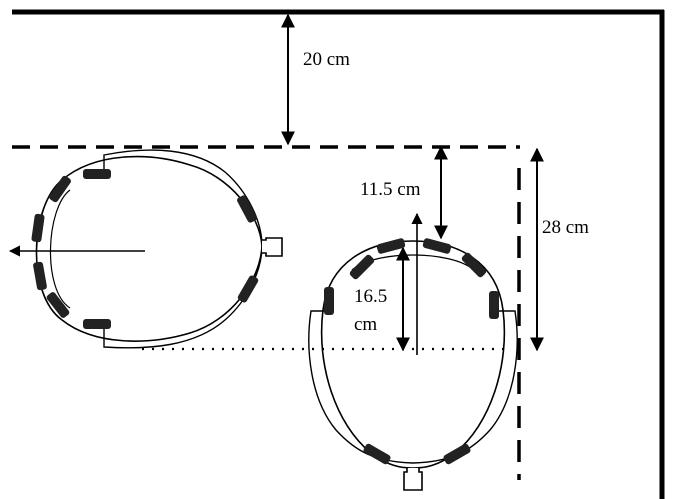 The image size is (674, 499). I want to click on left-head-electrodes, so click(145, 249).